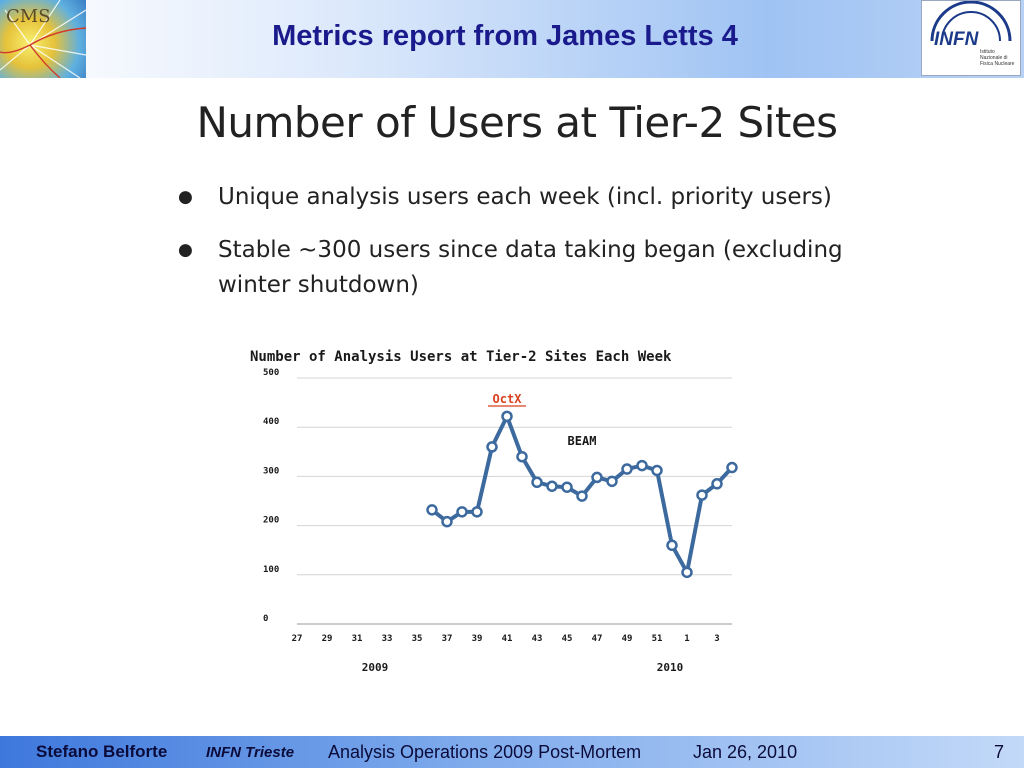  What do you see at coordinates (567, 639) in the screenshot?
I see `x-tick-label: 45` at bounding box center [567, 639].